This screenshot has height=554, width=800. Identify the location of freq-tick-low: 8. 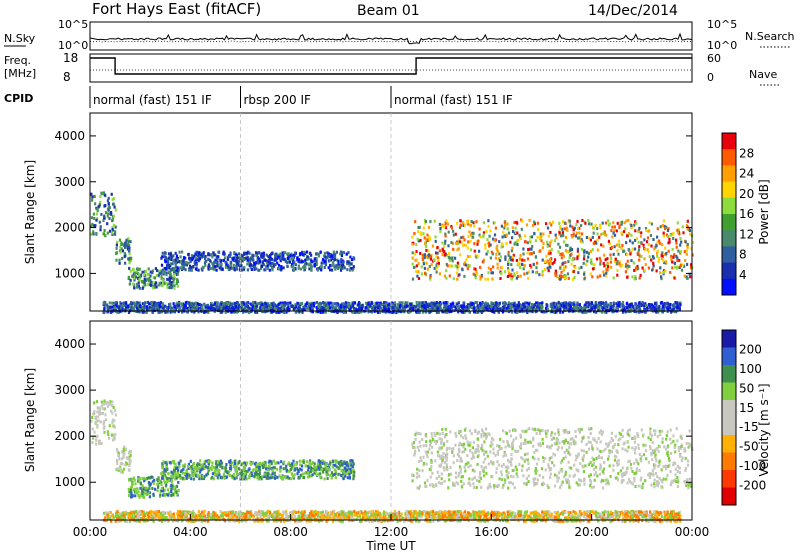
(67, 77).